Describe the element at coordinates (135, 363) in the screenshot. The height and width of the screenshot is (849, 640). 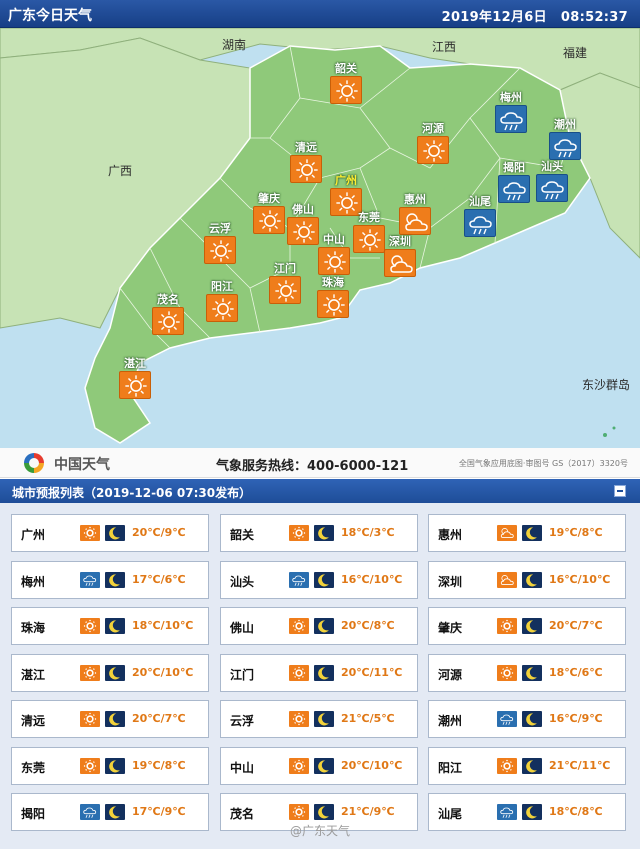
I see `map-city-name: 湛江` at that location.